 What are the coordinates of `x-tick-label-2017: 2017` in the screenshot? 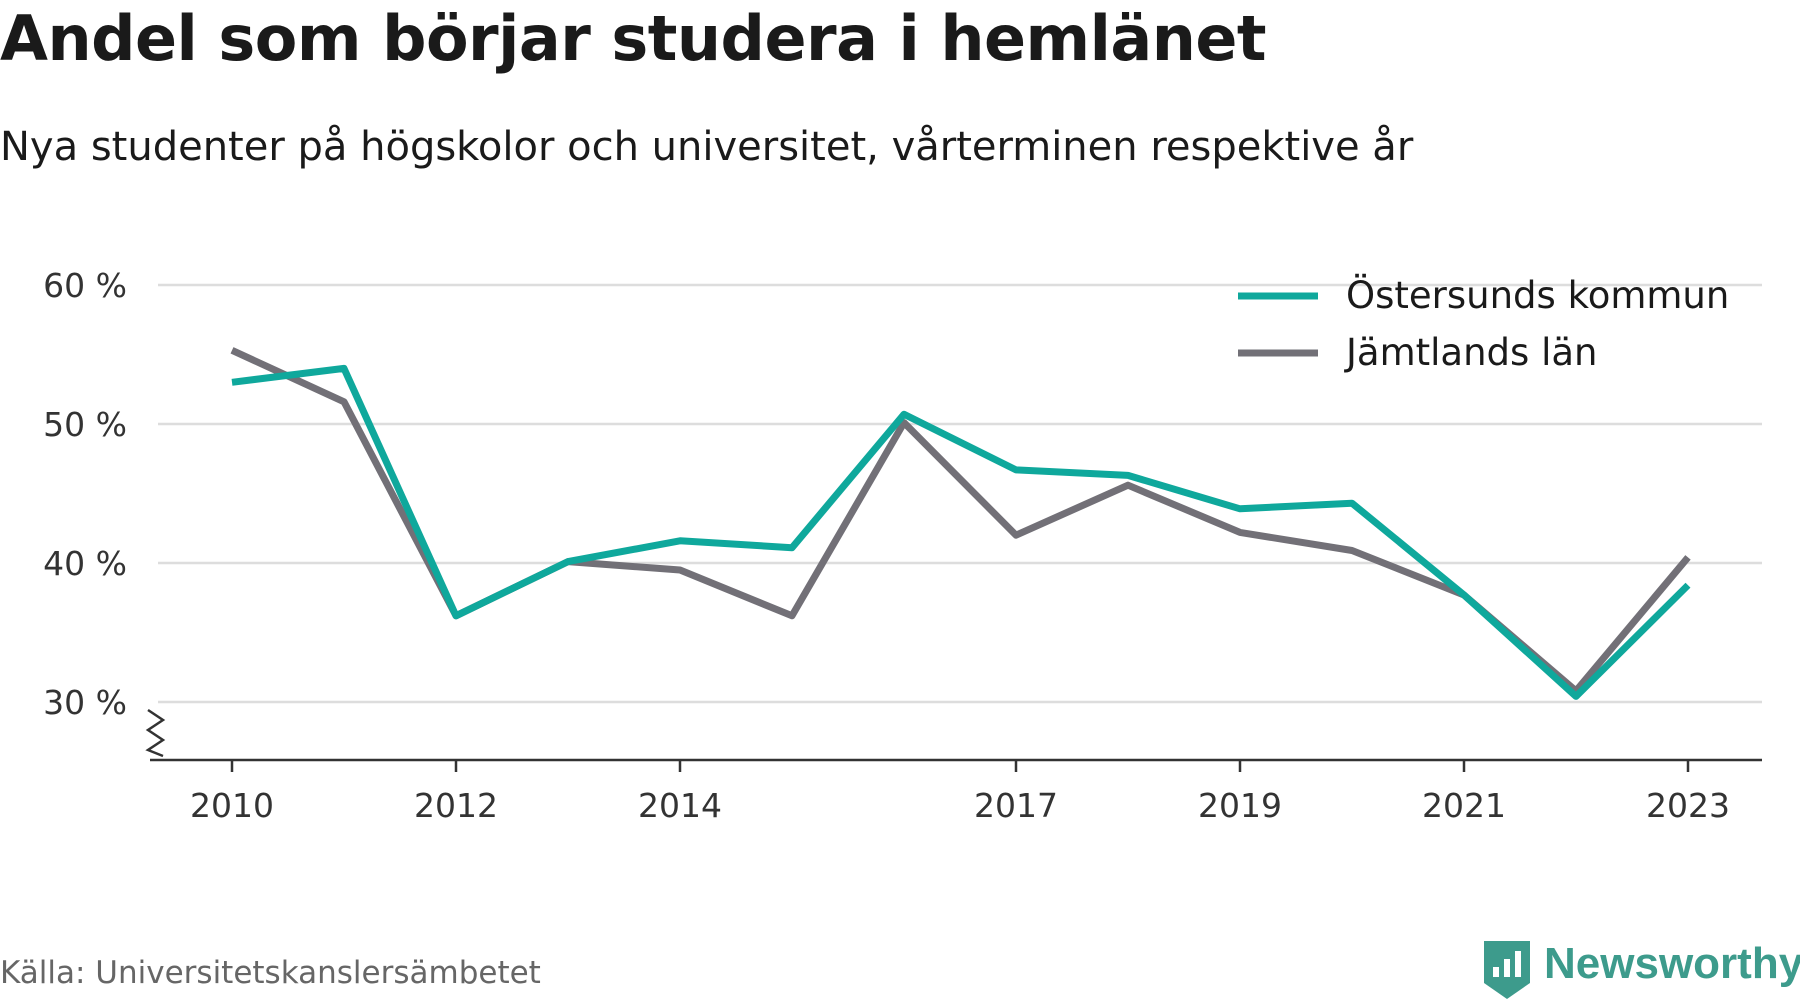 It's located at (1016, 805).